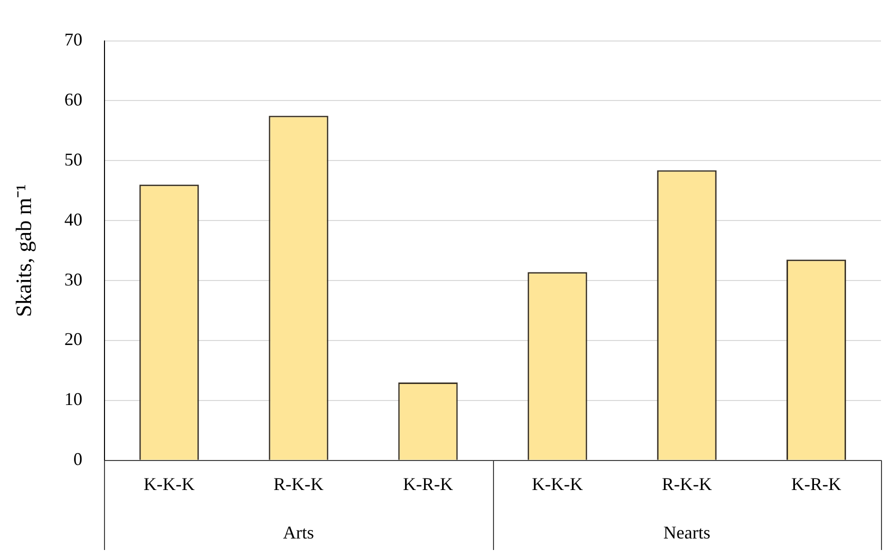 This screenshot has height=558, width=891. Describe the element at coordinates (23, 250) in the screenshot. I see `y-axis-title: Skaits, gab m⁻¹` at that location.